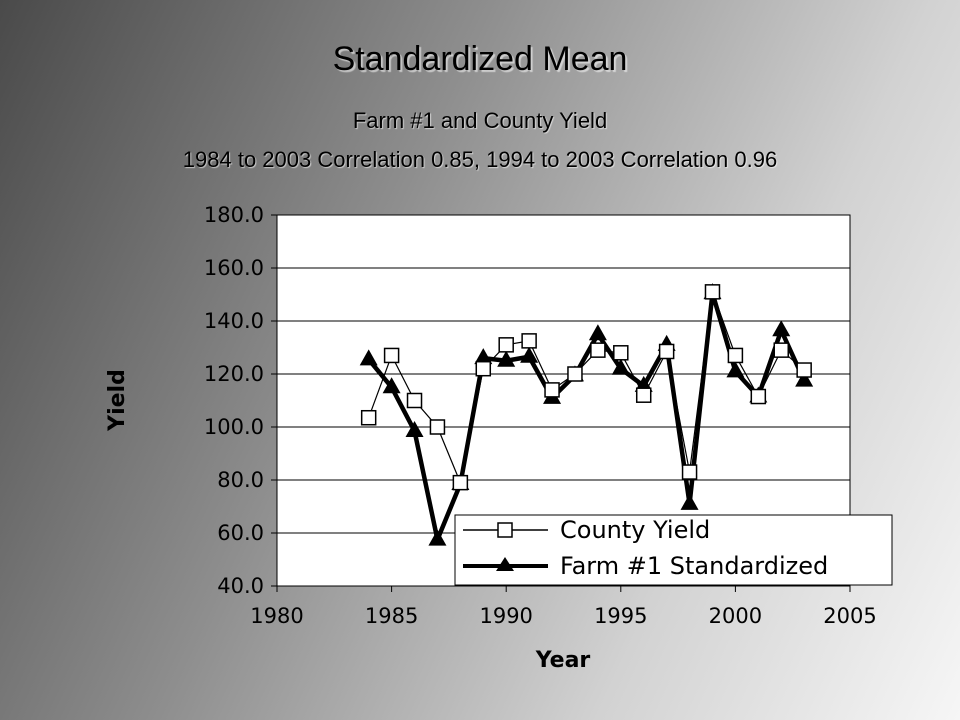  I want to click on legend: County Yield Farm #1 Standardized, so click(673, 550).